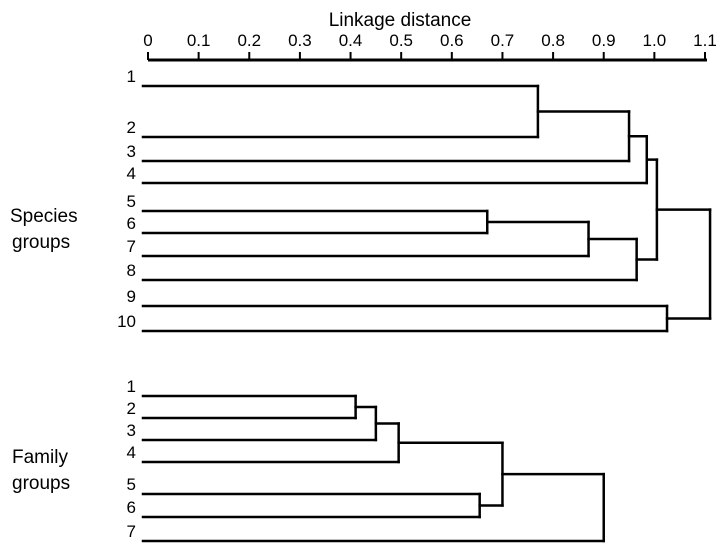 The width and height of the screenshot is (718, 549). What do you see at coordinates (705, 40) in the screenshot?
I see `axis-tick-label: 1.1` at bounding box center [705, 40].